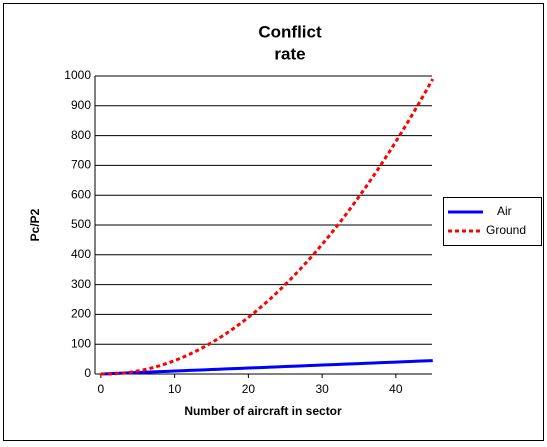 The width and height of the screenshot is (547, 447). Describe the element at coordinates (81, 254) in the screenshot. I see `y-tick-label: 400` at that location.